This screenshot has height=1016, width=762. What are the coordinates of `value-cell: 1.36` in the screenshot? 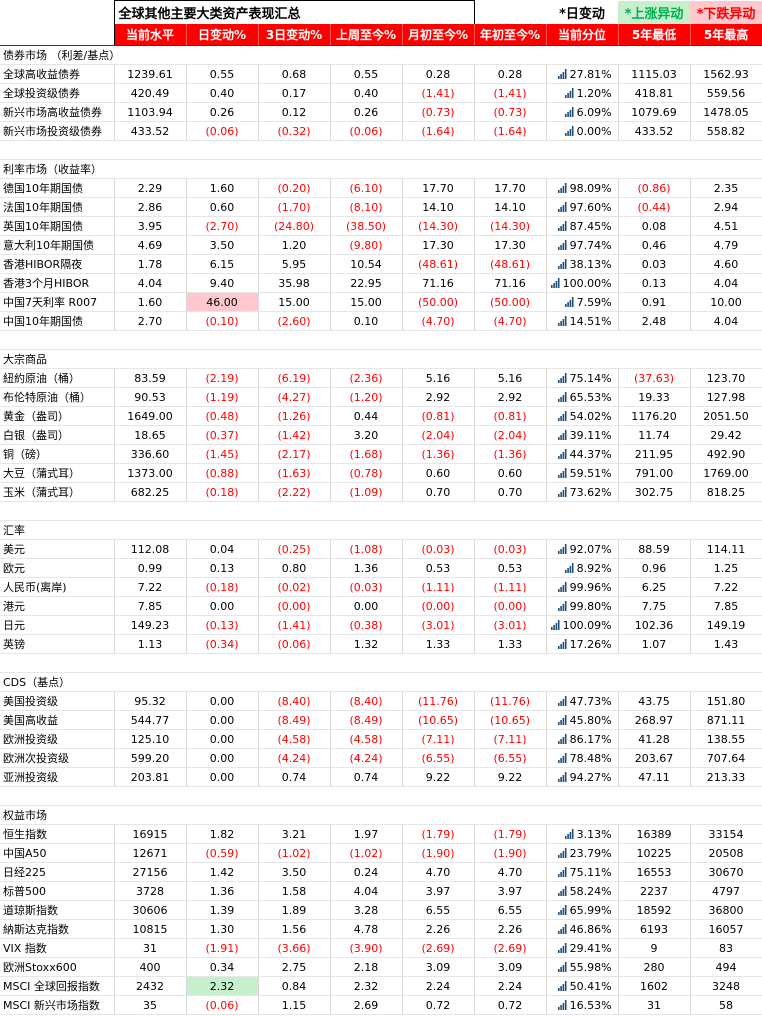 It's located at (366, 568).